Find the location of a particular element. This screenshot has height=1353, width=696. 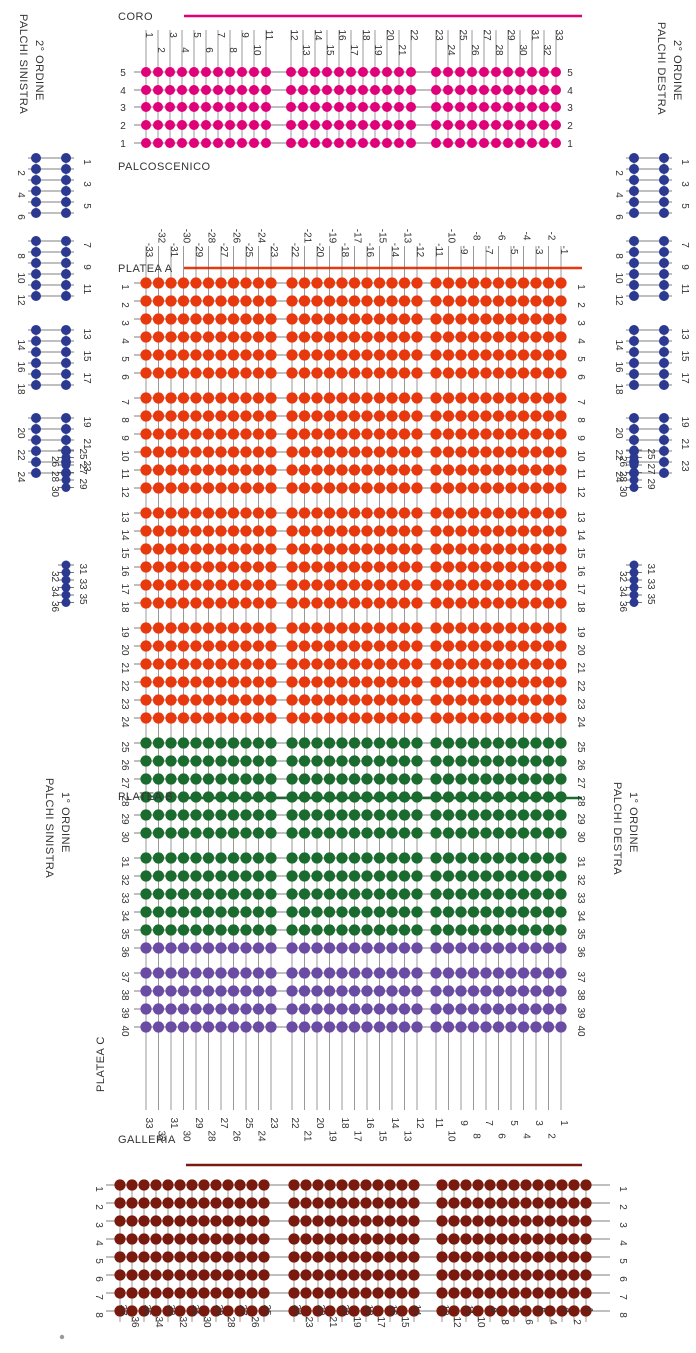

platea-row-label-right: 4 is located at coordinates (580, 341).